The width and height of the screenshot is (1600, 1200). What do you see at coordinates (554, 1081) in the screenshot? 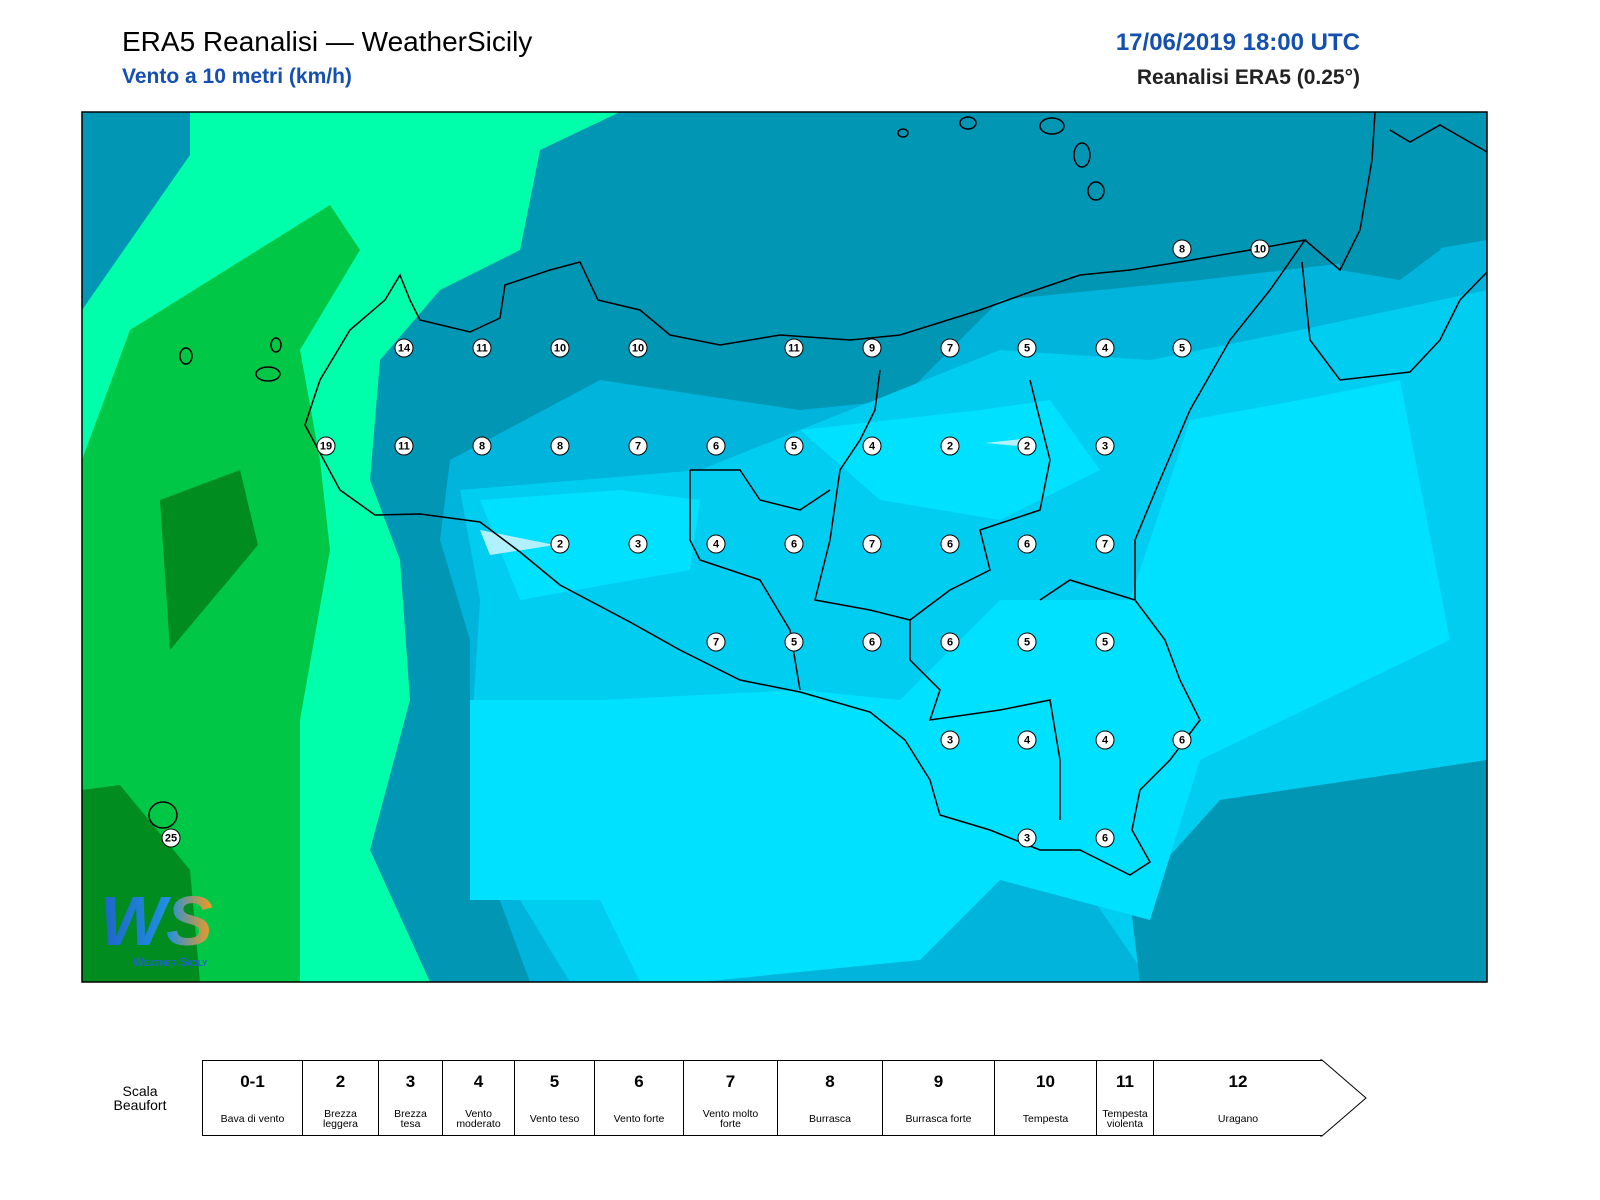
I see `beaufort-force: 5` at bounding box center [554, 1081].